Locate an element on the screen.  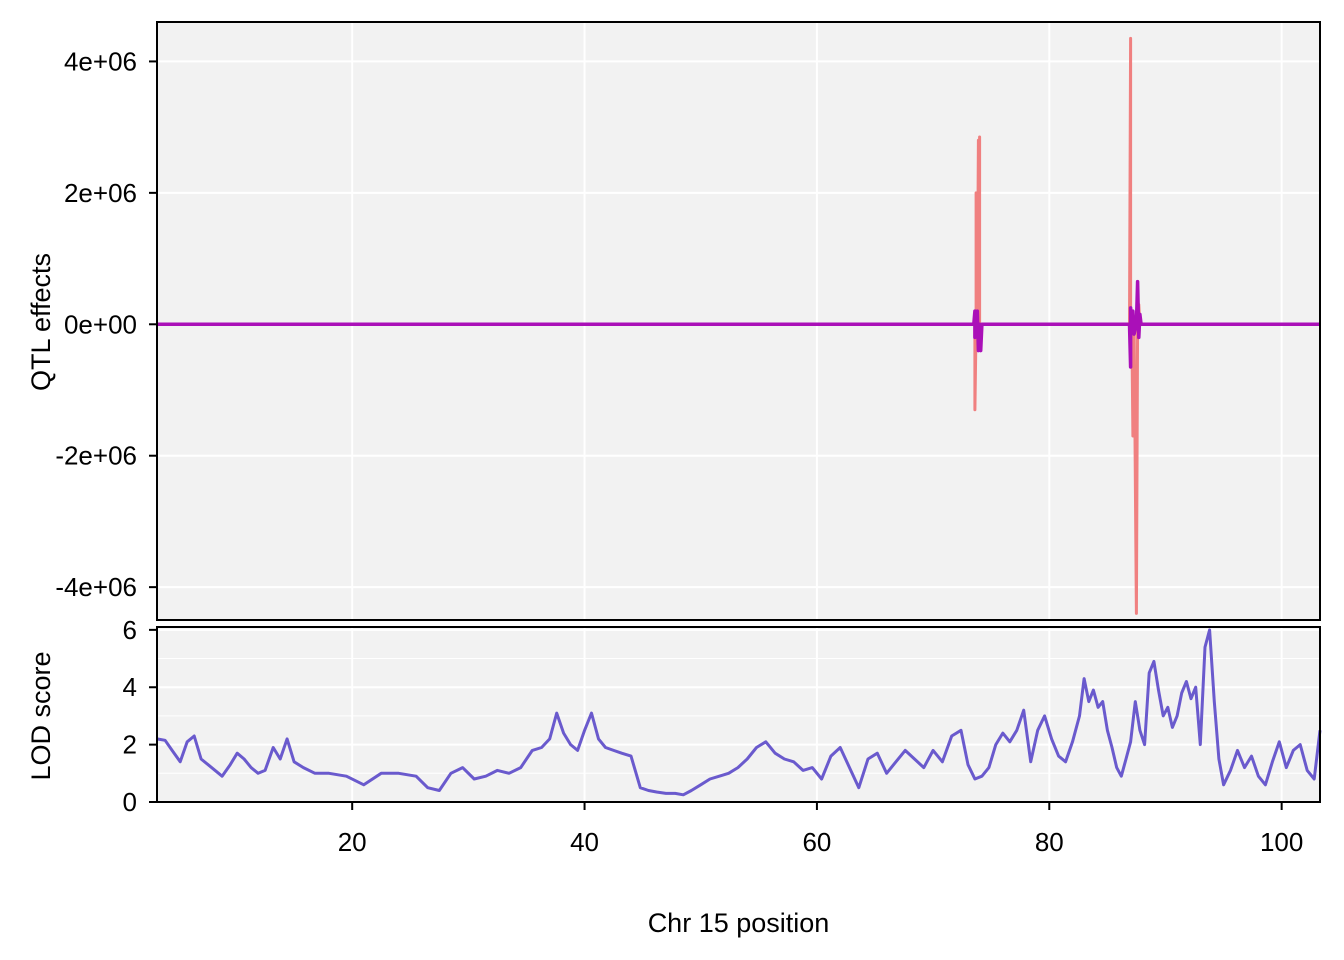
lod-y-axis: 0 2 4 6 is located at coordinates (140, 716).